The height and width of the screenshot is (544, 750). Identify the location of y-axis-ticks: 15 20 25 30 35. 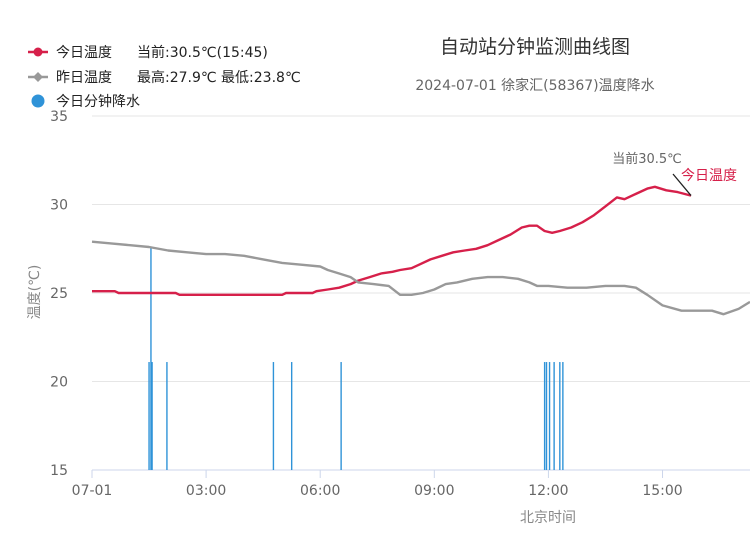
(59, 294).